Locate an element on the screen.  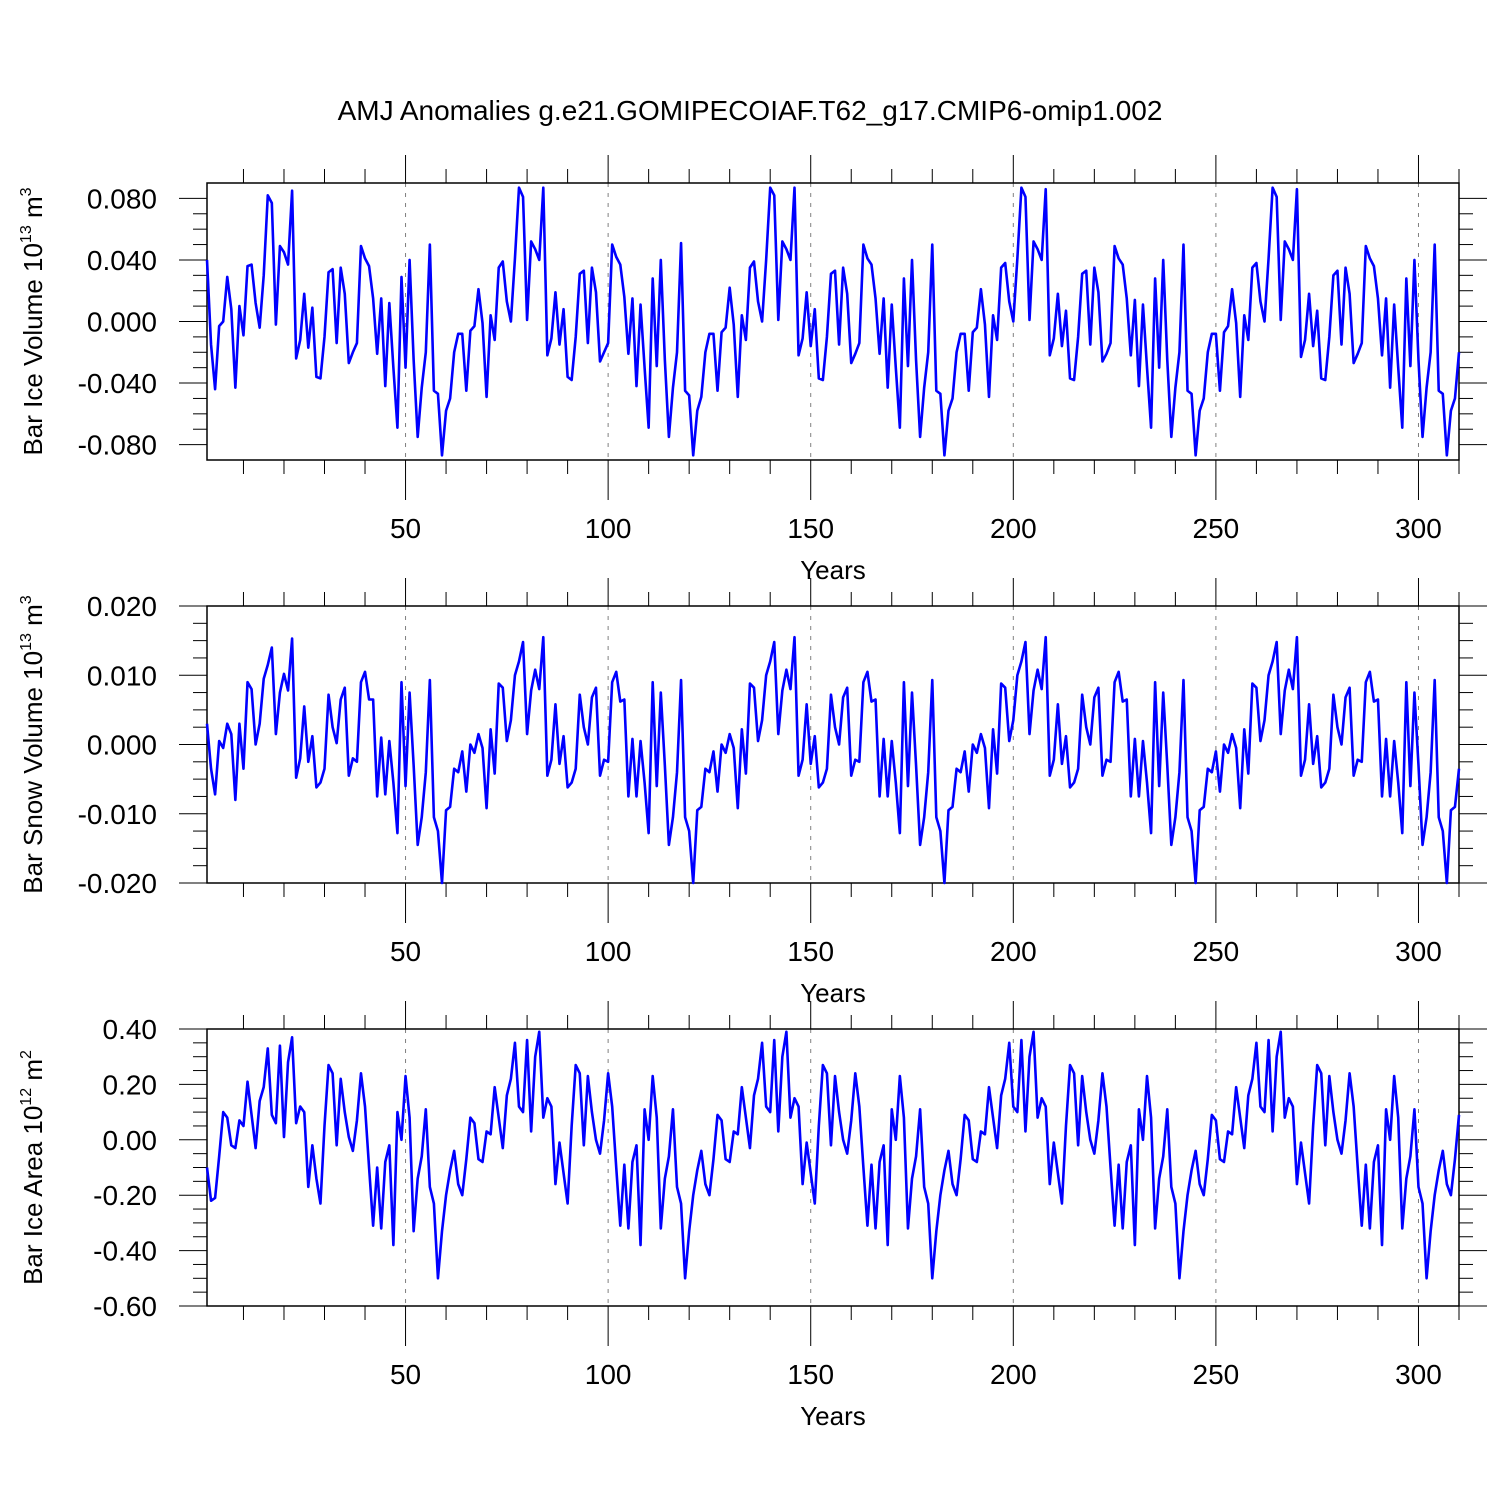
y-tick-label: -0.040 is located at coordinates (117, 383).